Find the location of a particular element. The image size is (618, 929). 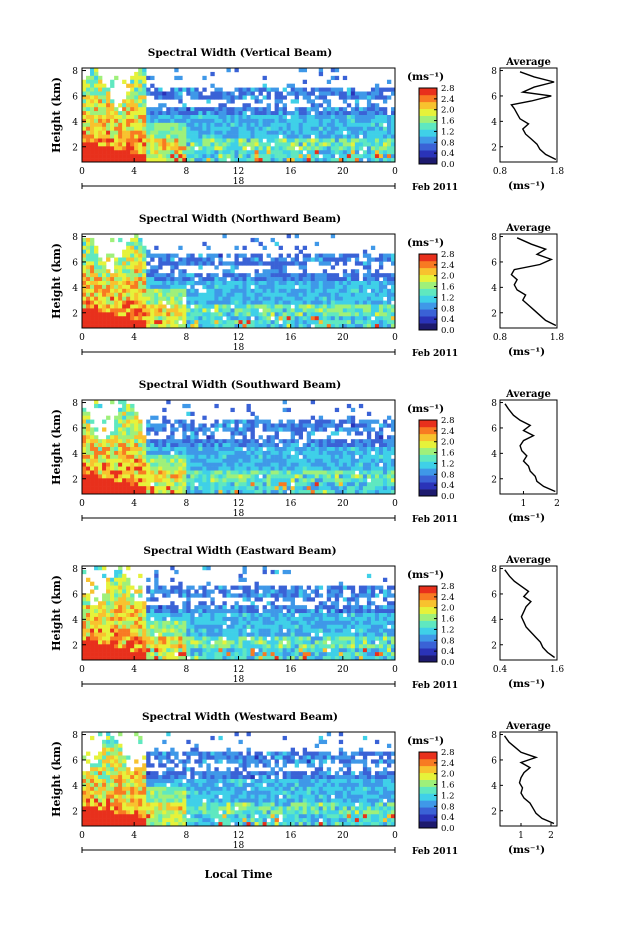

profile-title: Average is located at coordinates (528, 228).